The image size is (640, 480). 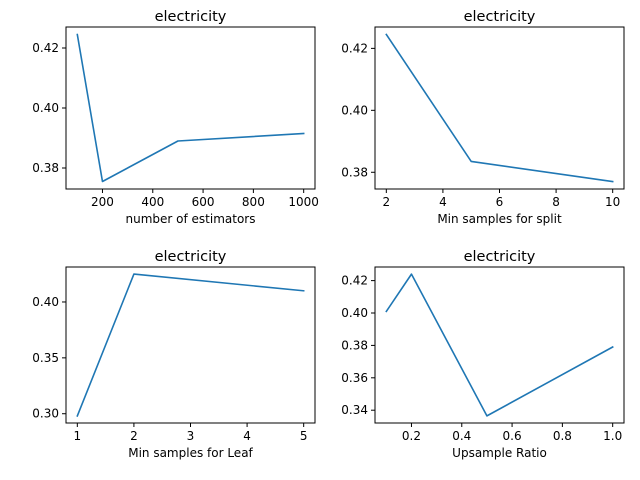 What do you see at coordinates (191, 436) in the screenshot?
I see `x-tick-label: 3` at bounding box center [191, 436].